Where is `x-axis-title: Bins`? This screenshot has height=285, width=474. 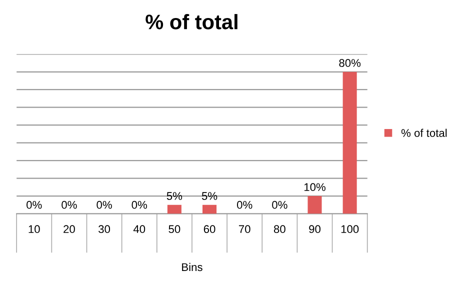
x-axis-title: Bins is located at coordinates (192, 267).